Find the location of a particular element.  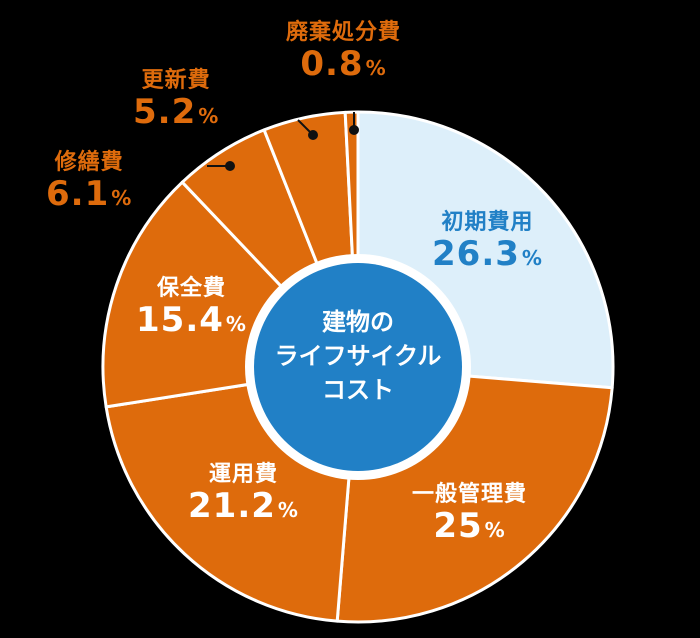

label-repair: 修繕費 6.1% is located at coordinates (89, 182).